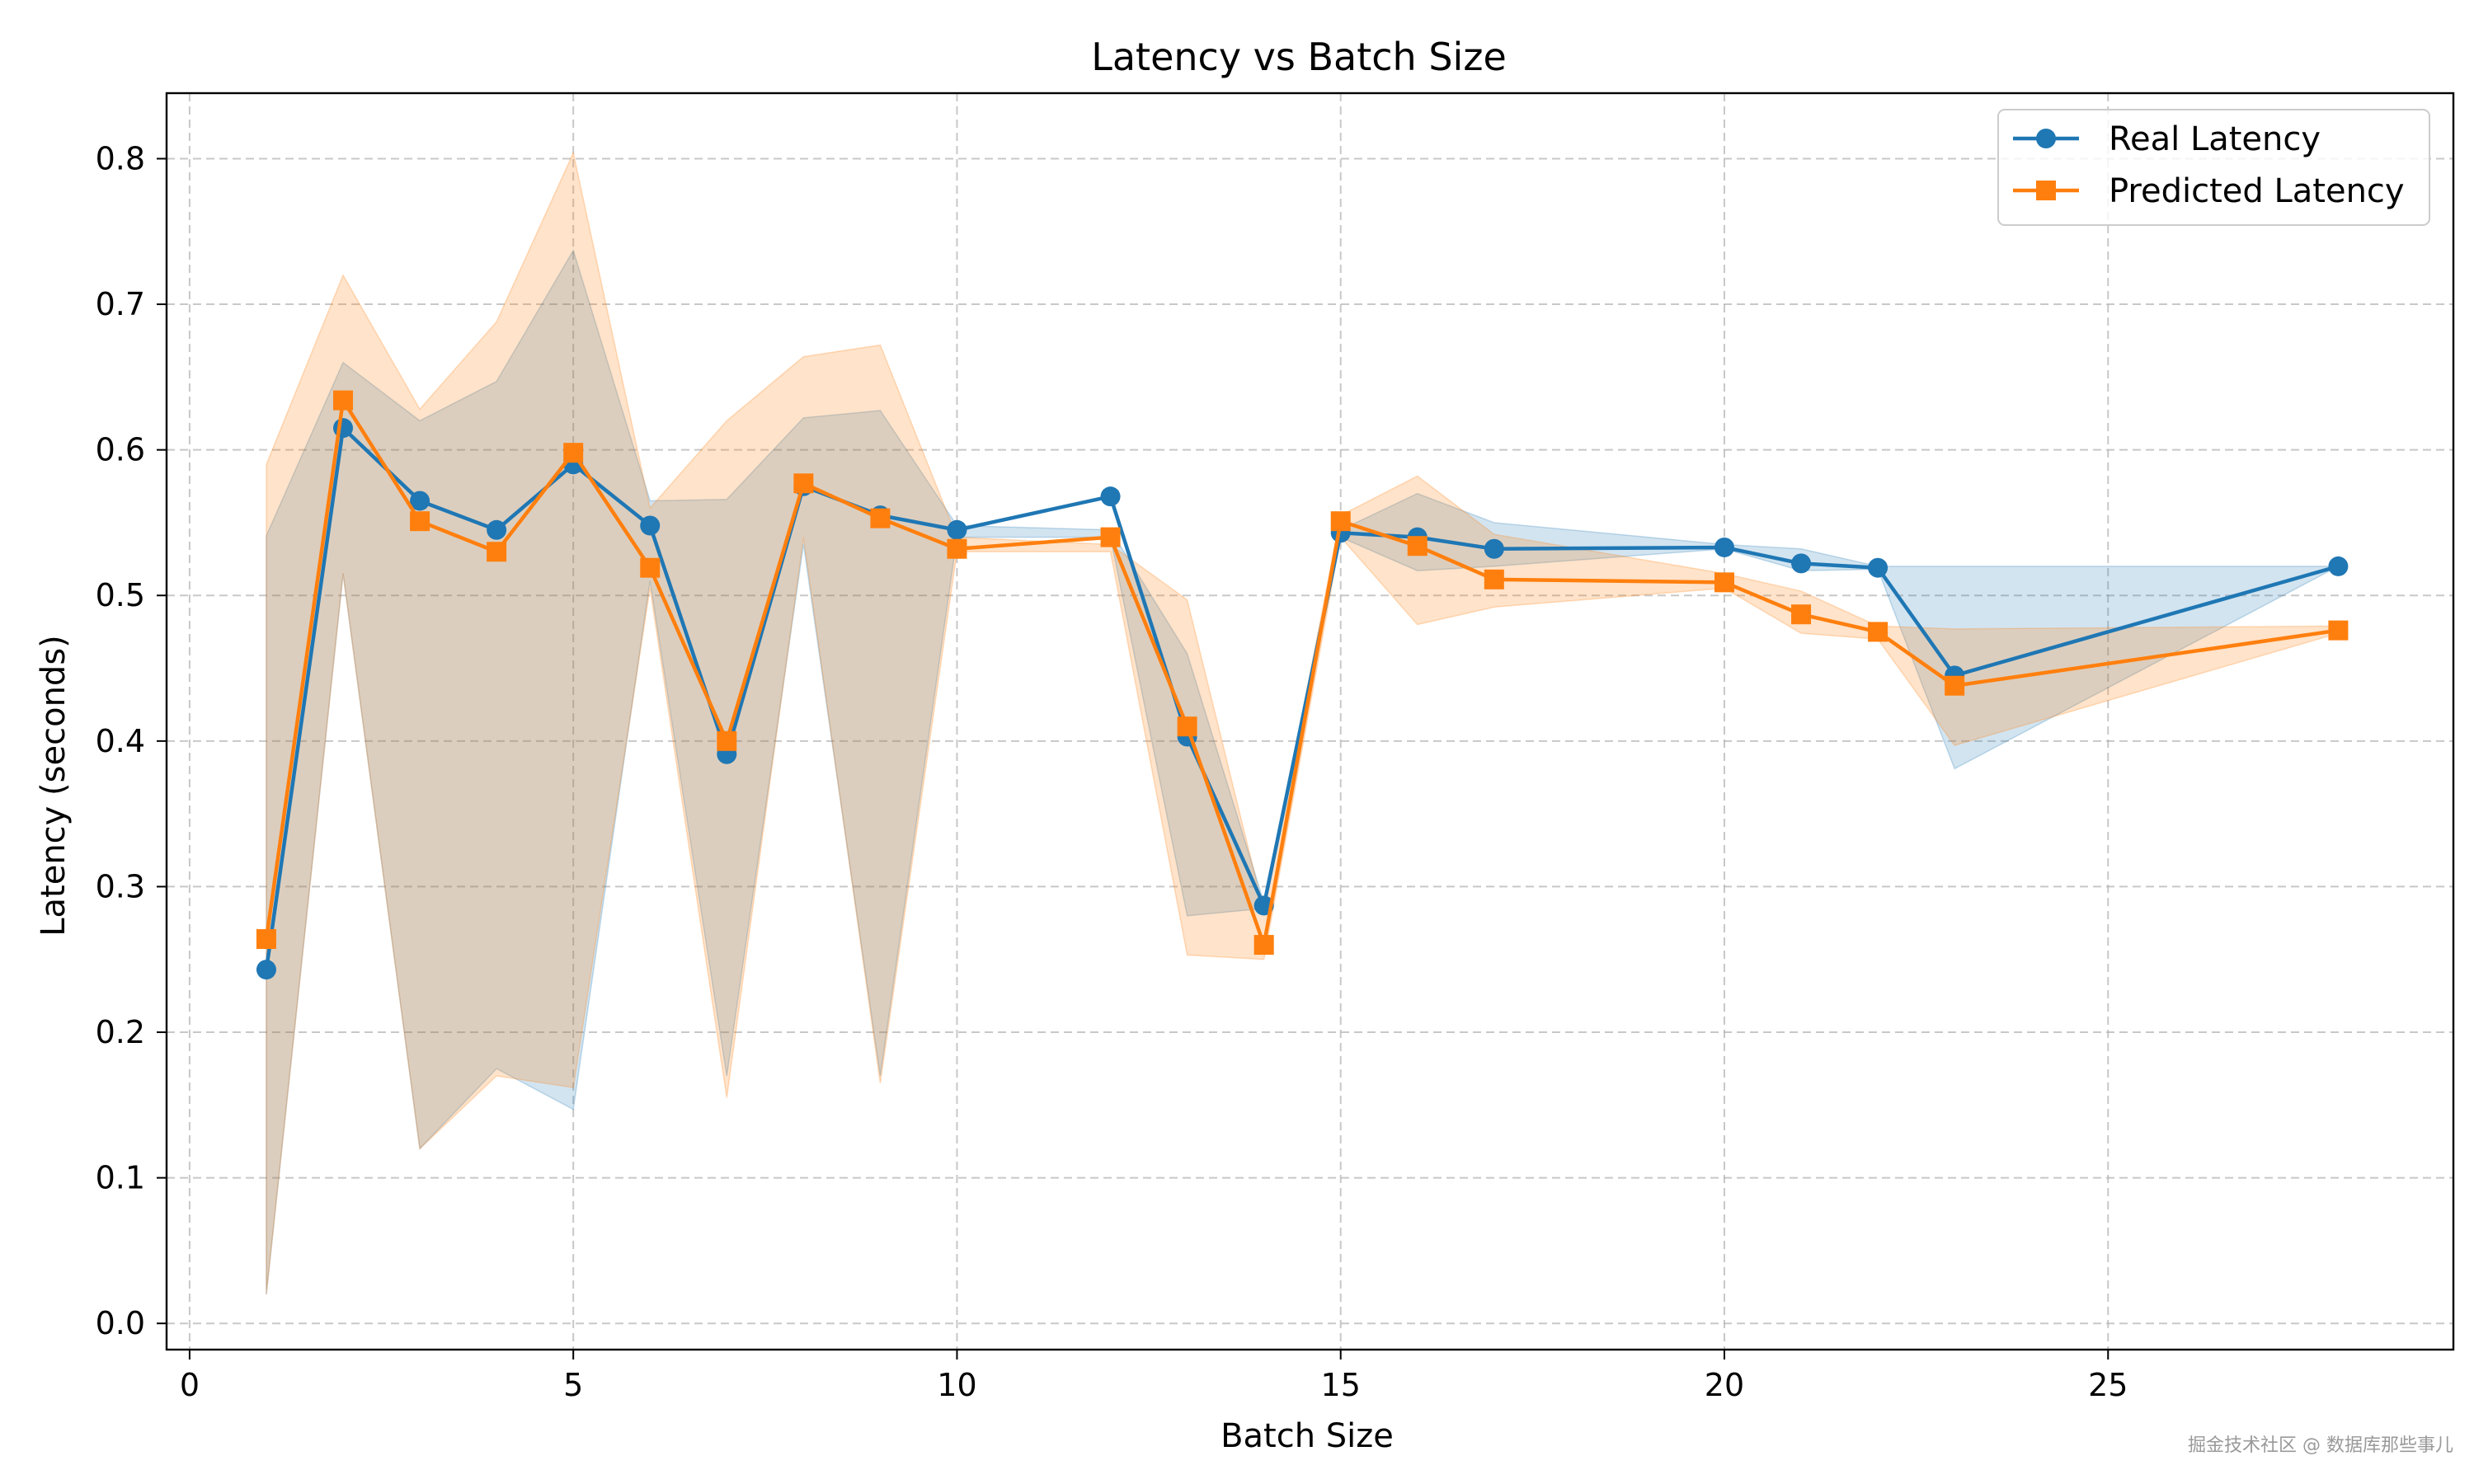  Describe the element at coordinates (120, 595) in the screenshot. I see `y-tick-label: 0.5` at that location.